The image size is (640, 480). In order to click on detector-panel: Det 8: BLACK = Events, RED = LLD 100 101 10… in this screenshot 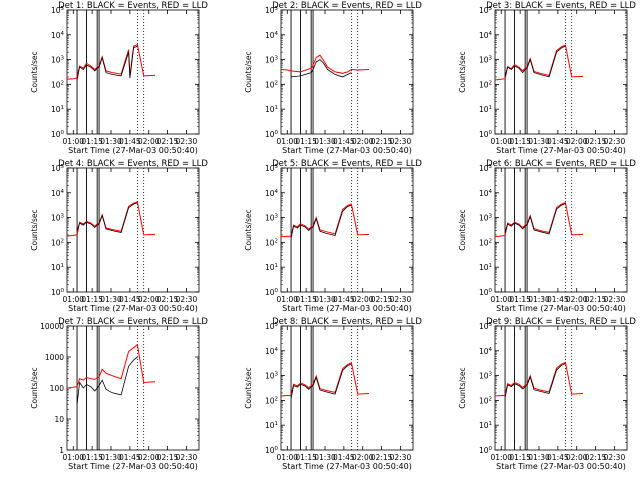, I will do `click(333, 394)`.